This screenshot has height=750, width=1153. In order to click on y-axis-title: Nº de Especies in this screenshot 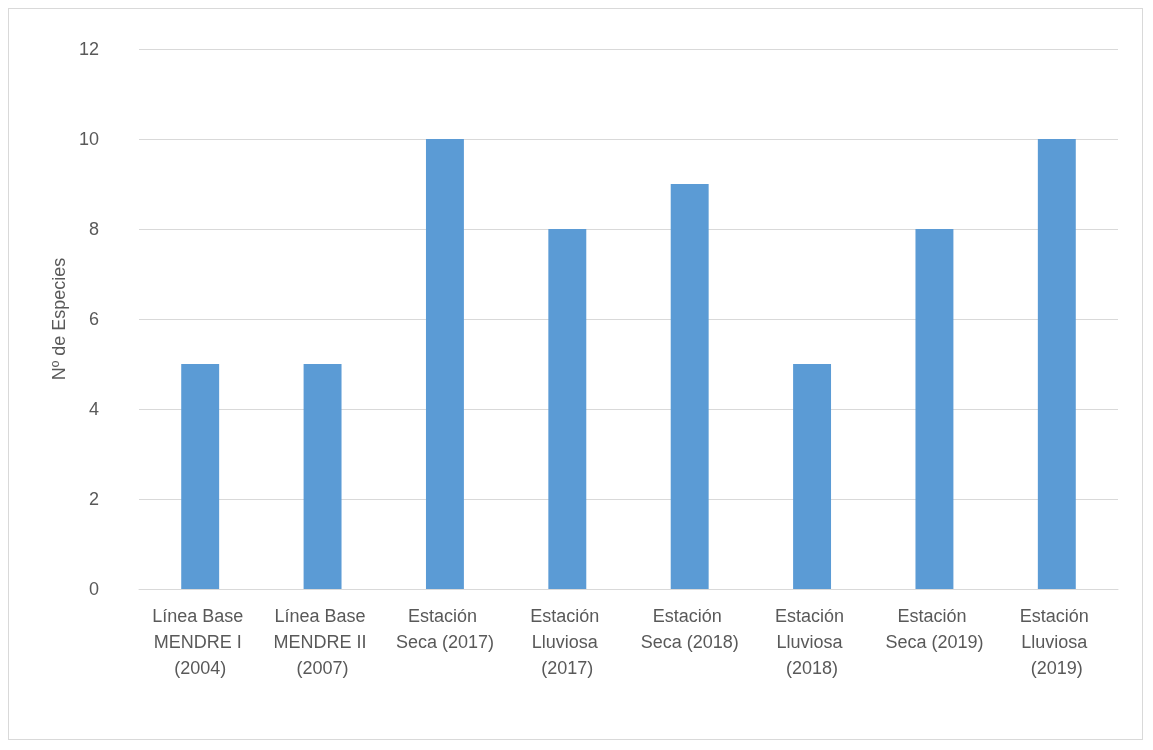, I will do `click(59, 319)`.